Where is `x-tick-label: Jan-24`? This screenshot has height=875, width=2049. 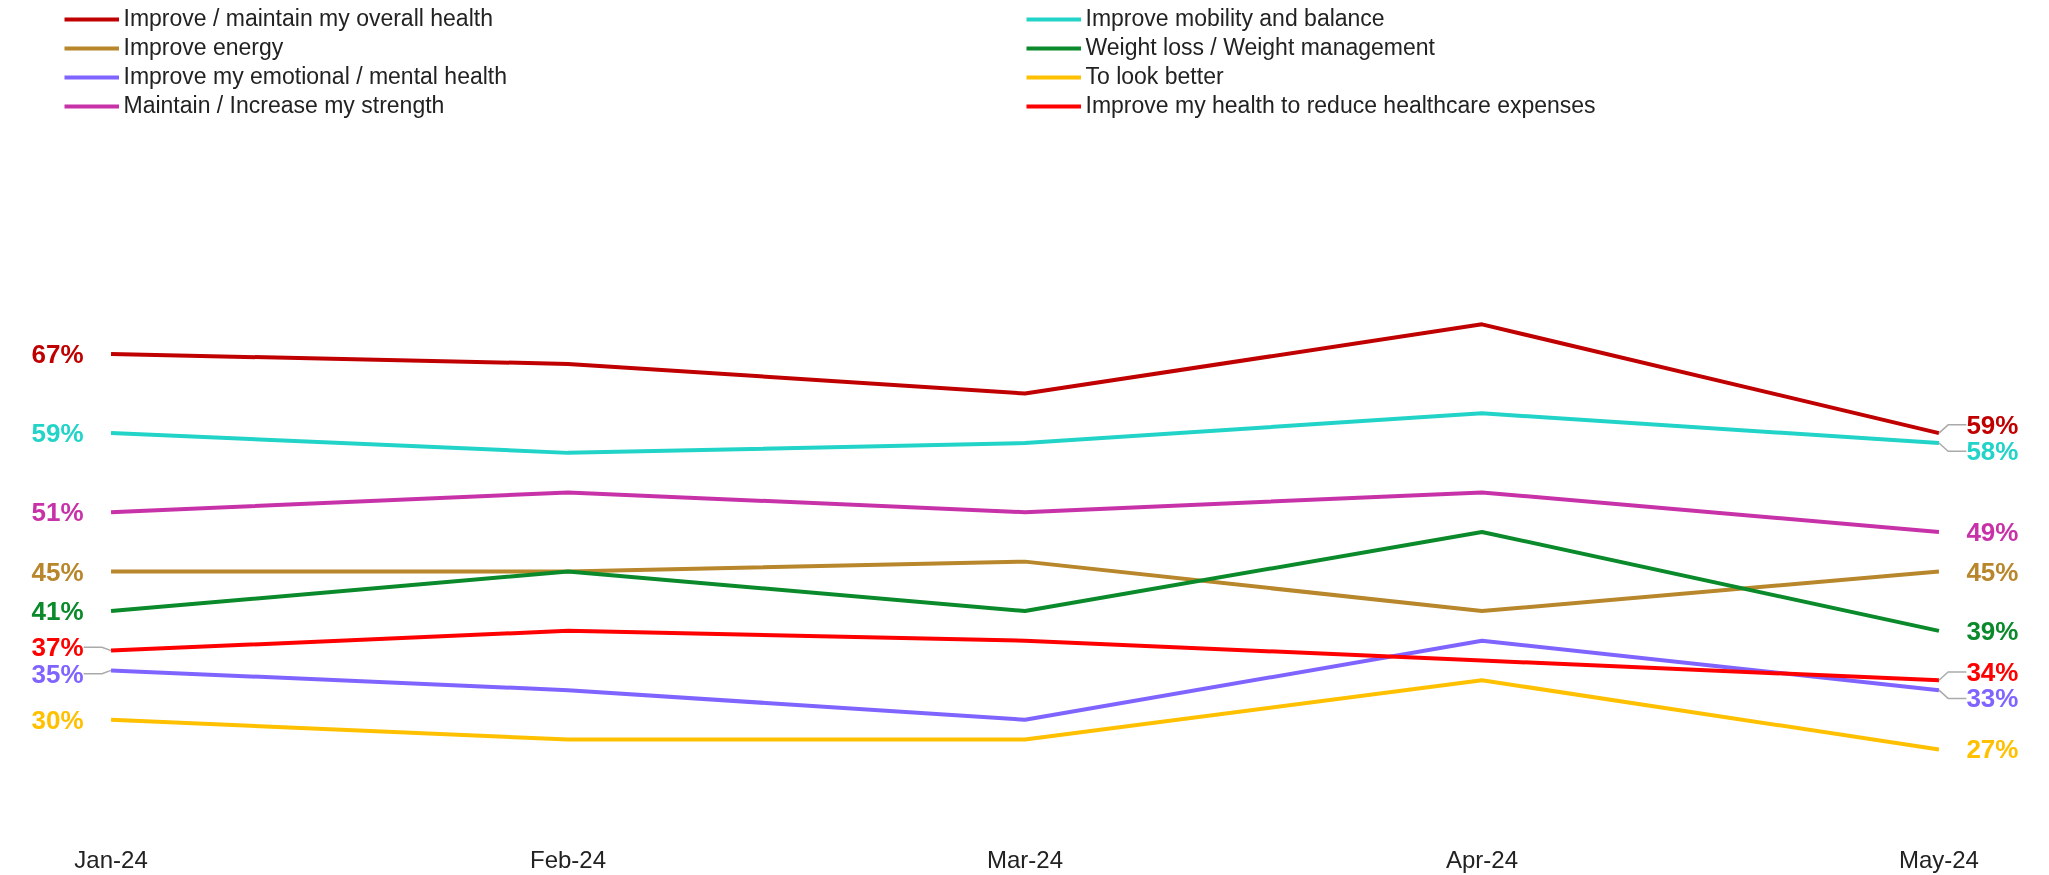 x-tick-label: Jan-24 is located at coordinates (111, 859).